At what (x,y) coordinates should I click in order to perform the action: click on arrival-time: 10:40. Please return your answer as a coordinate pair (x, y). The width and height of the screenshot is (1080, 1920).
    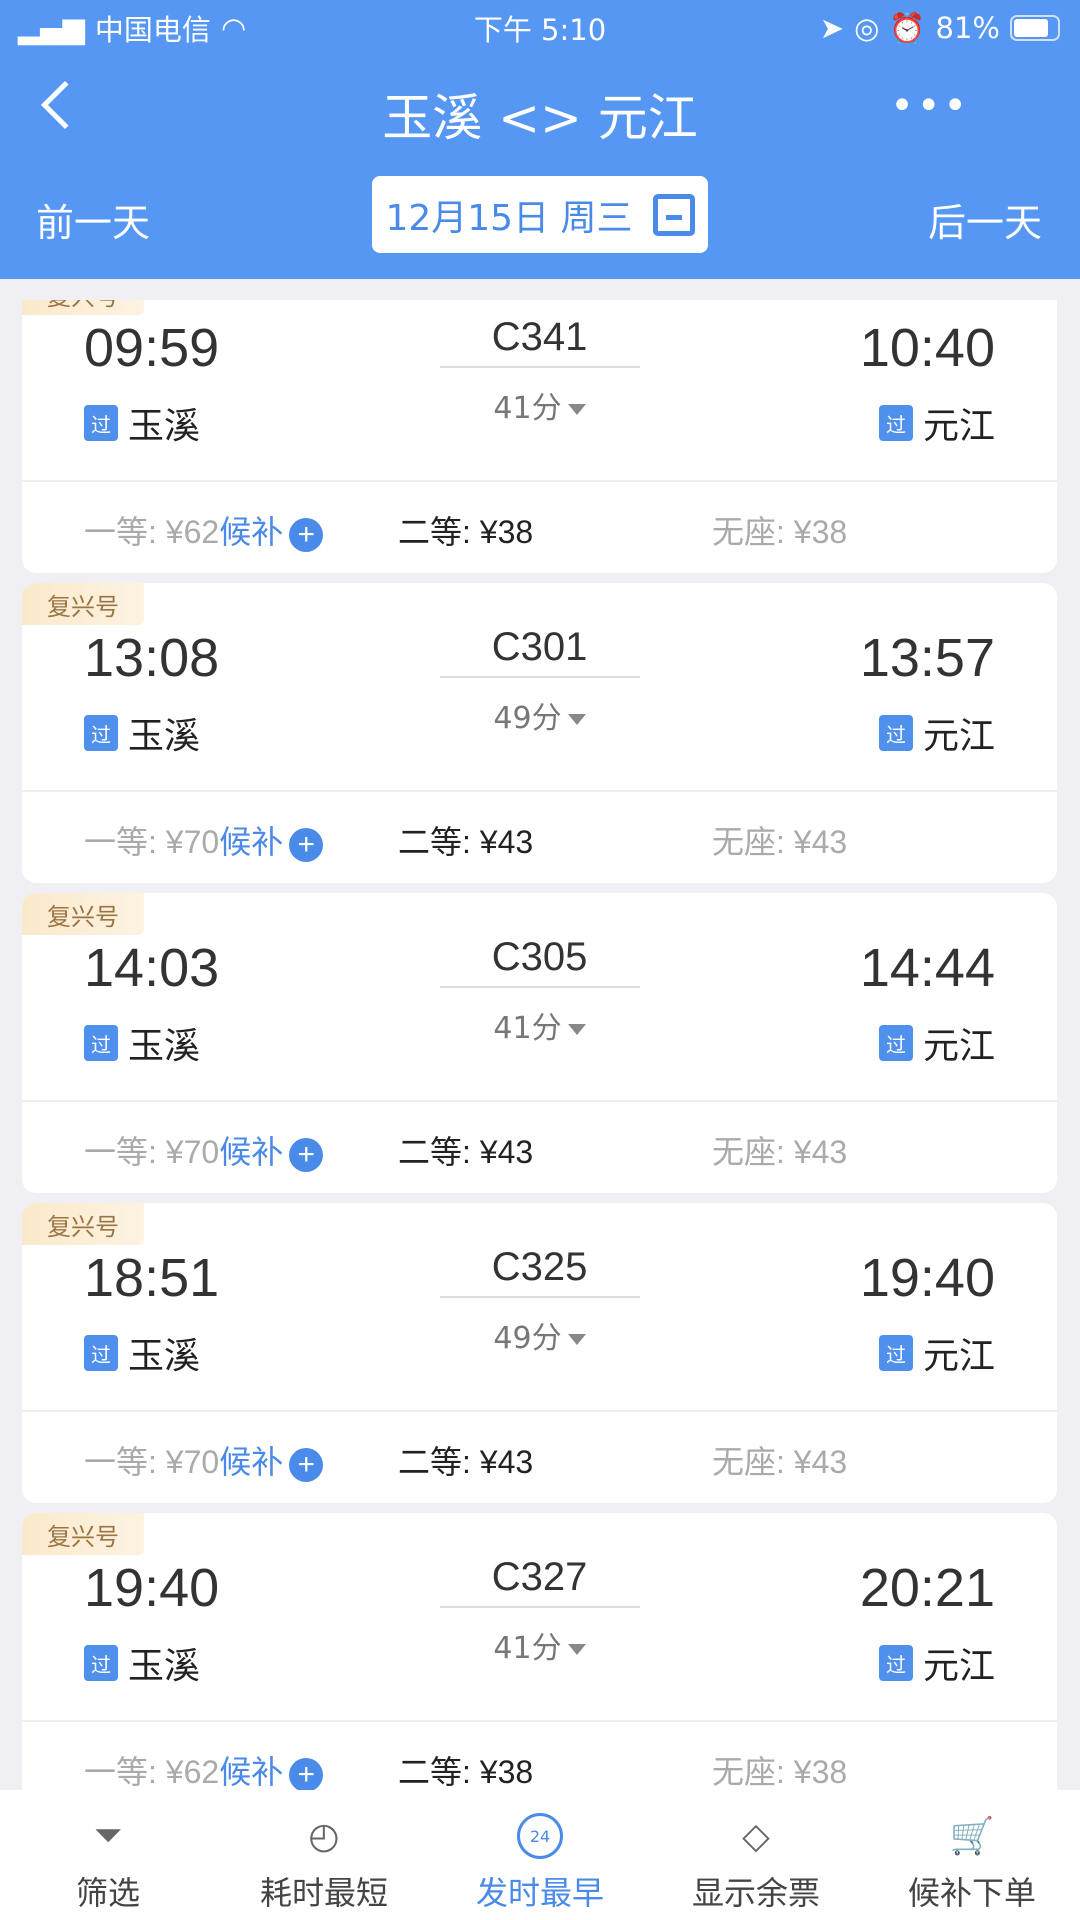
    Looking at the image, I should click on (927, 348).